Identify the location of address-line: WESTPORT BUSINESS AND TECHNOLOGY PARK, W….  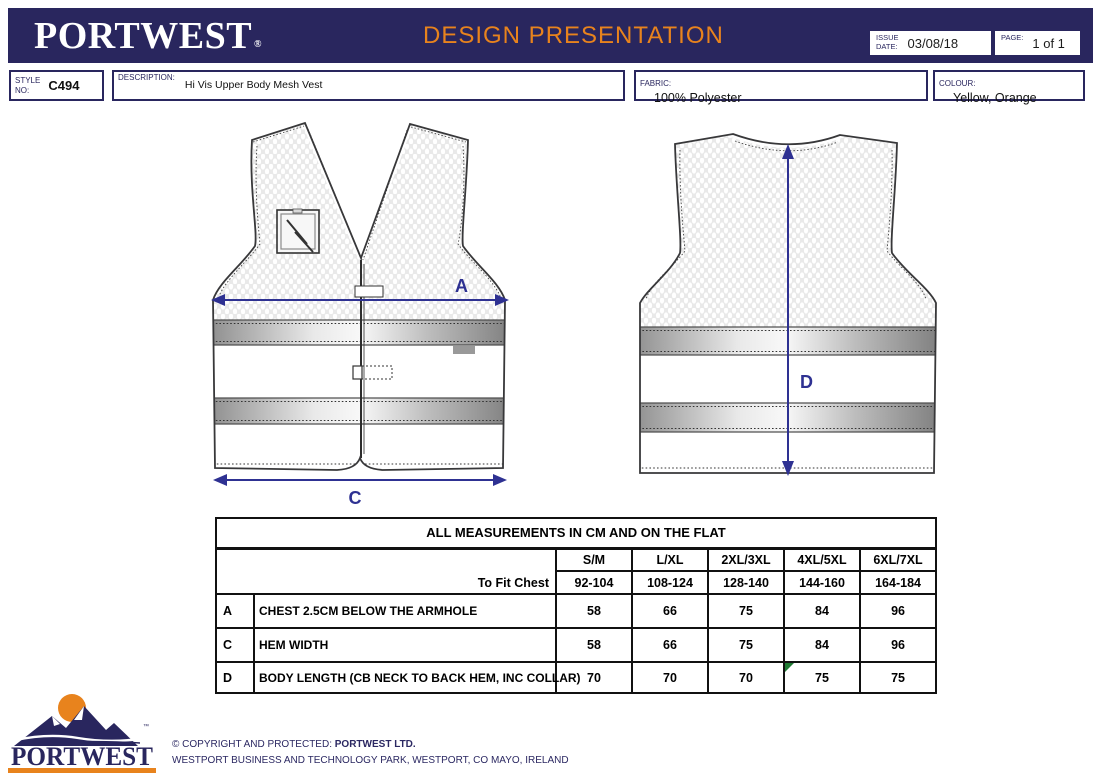
(370, 760).